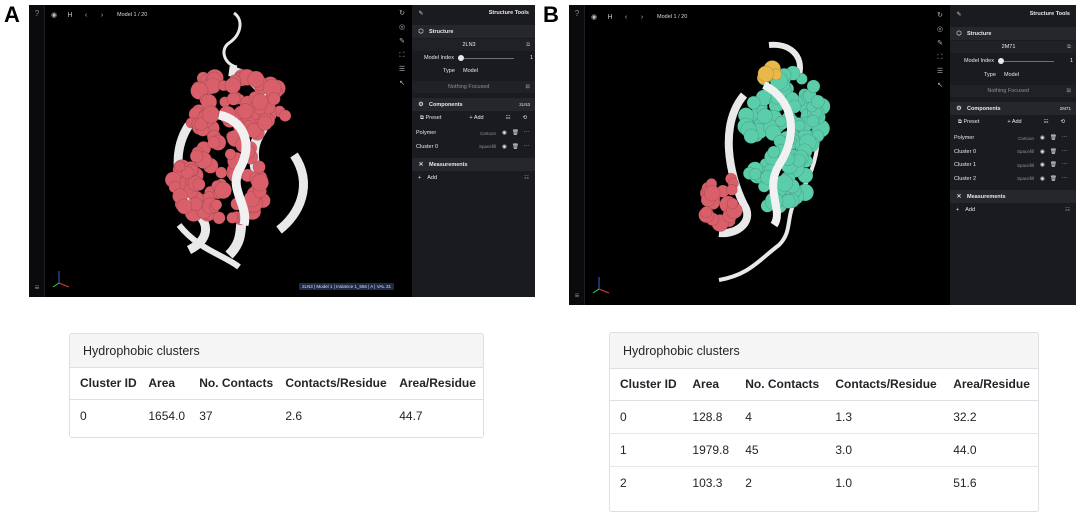 The image size is (1080, 515). Describe the element at coordinates (623, 482) in the screenshot. I see `table-cell: 2` at that location.